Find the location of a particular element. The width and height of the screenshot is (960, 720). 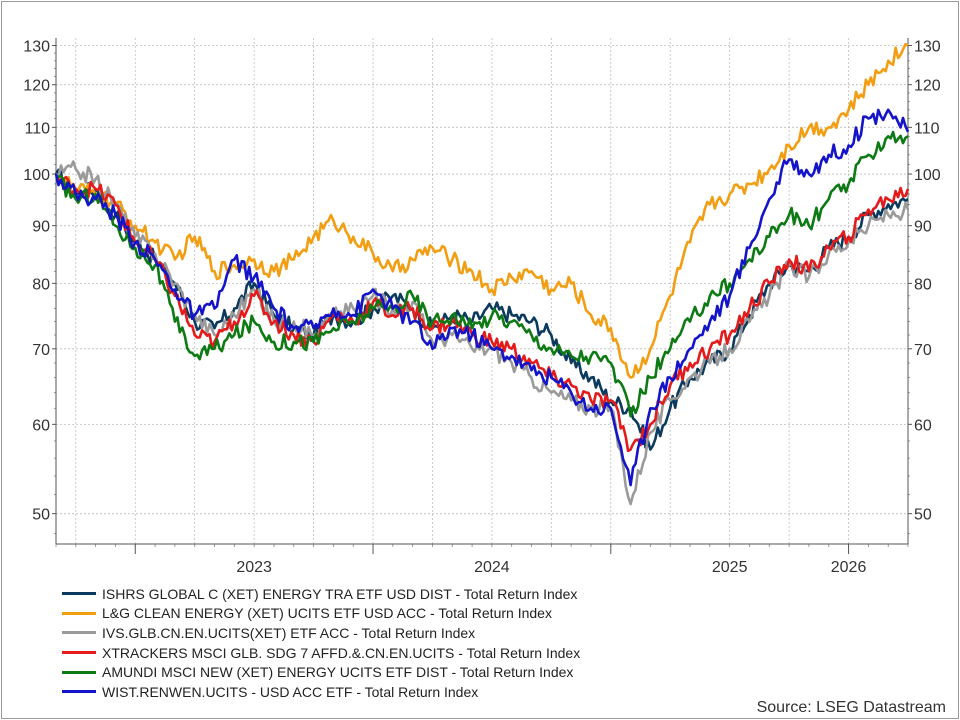

x-tick-label: 2023 is located at coordinates (254, 567).